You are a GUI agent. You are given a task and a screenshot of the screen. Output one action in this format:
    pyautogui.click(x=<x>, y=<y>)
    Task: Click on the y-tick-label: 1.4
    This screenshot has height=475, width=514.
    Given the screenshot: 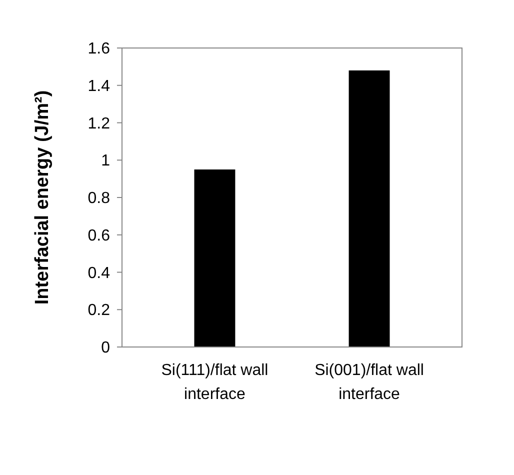 What is the action you would take?
    pyautogui.click(x=99, y=86)
    